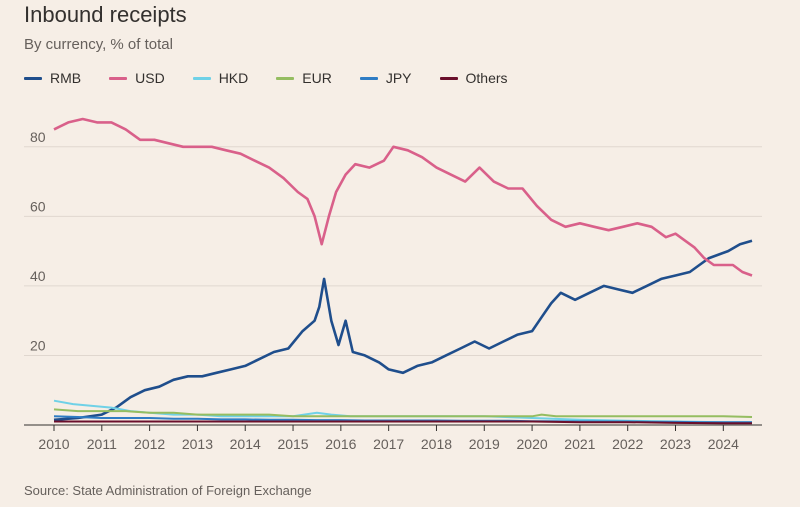  What do you see at coordinates (398, 78) in the screenshot?
I see `legend-label: JPY` at bounding box center [398, 78].